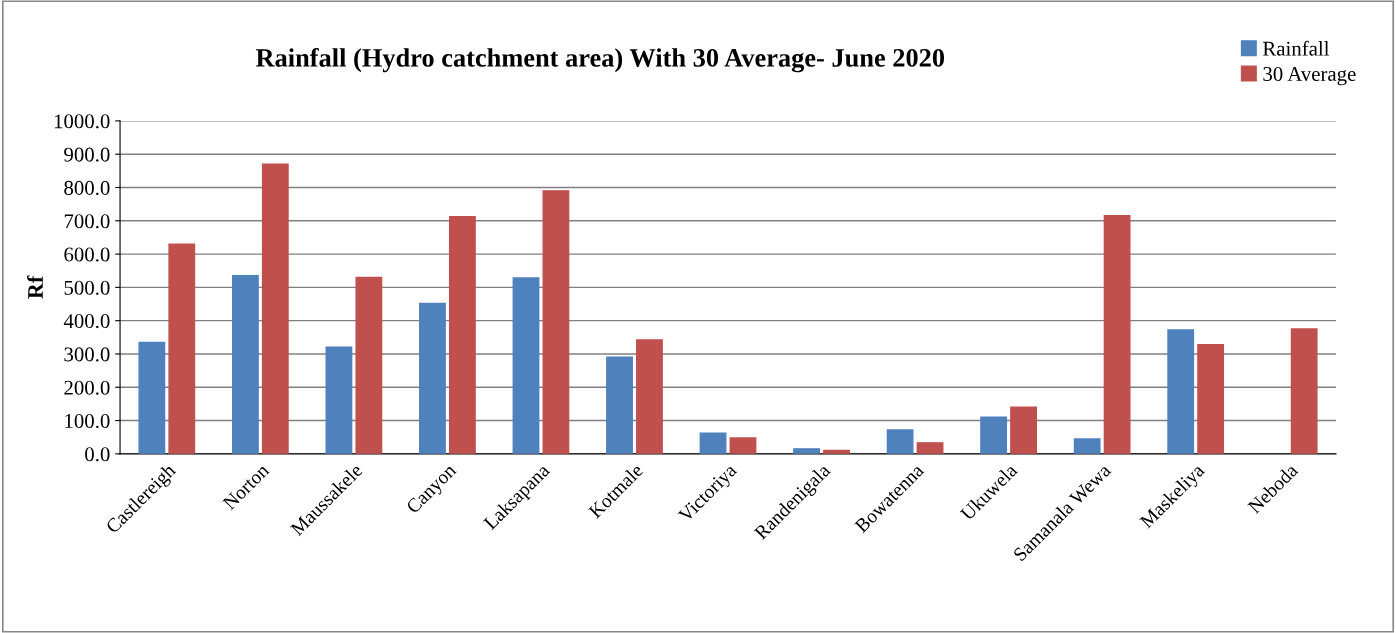 This screenshot has height=633, width=1396. I want to click on y-tick-label: 200.0, so click(87, 387).